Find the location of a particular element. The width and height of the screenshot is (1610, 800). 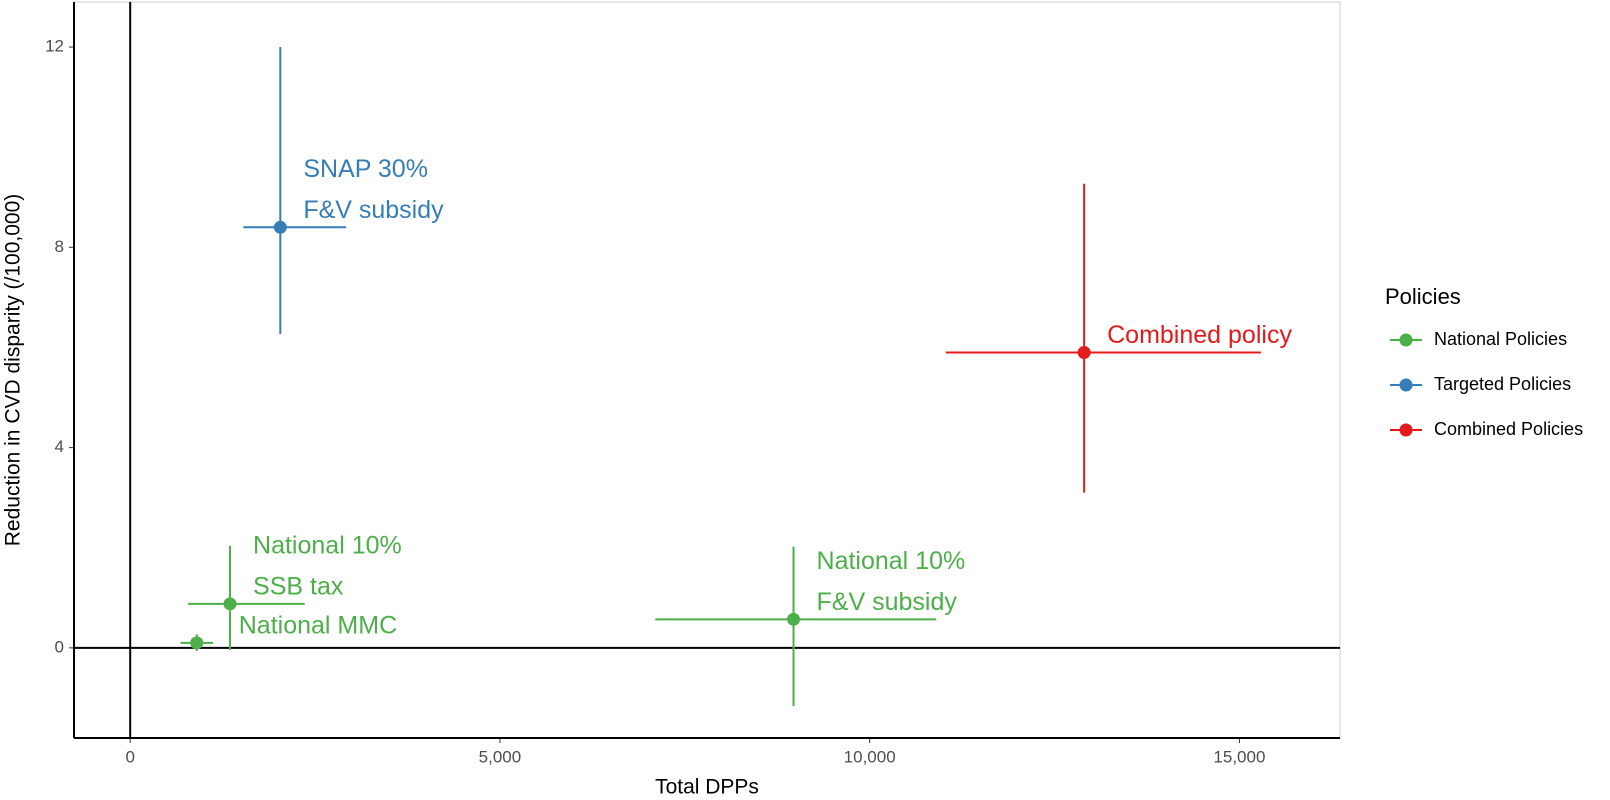

point-label: Combined policy is located at coordinates (1199, 335).